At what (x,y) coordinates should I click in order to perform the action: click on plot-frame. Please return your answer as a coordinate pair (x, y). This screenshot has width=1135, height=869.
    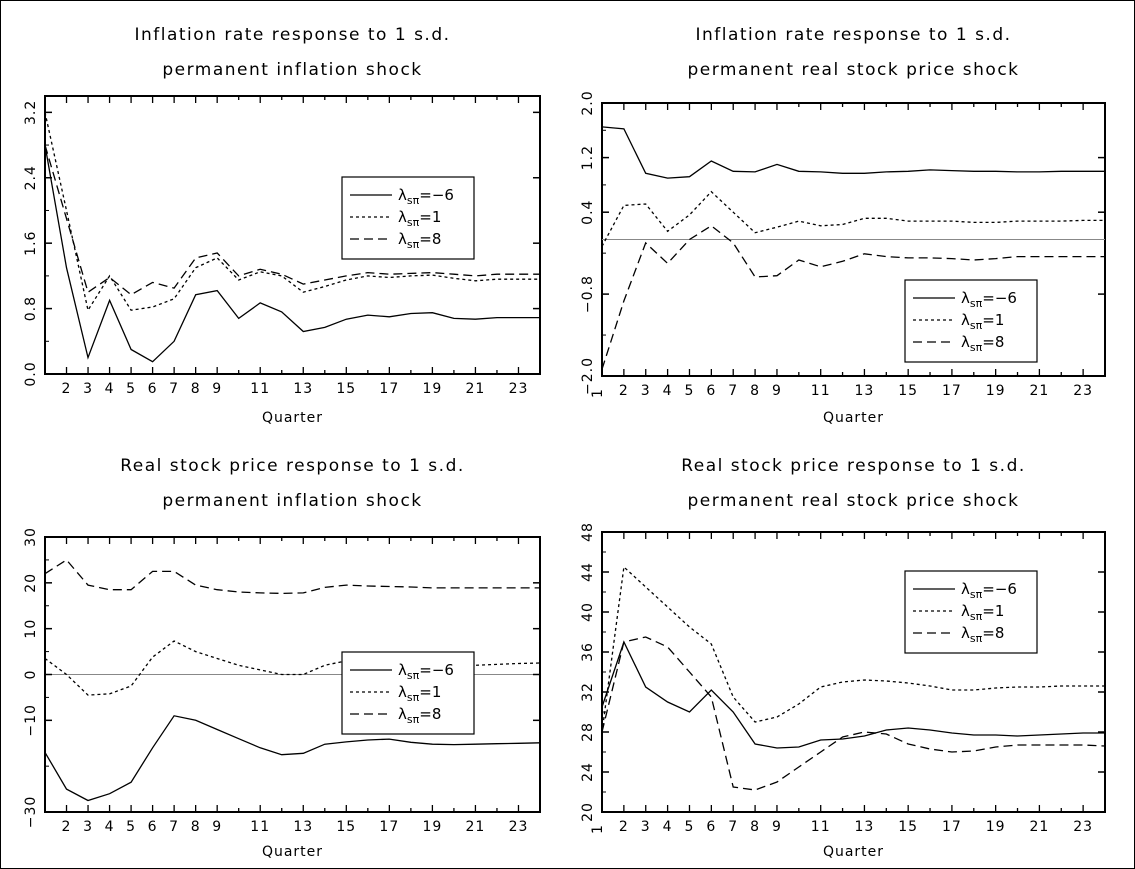
    Looking at the image, I should click on (292, 235).